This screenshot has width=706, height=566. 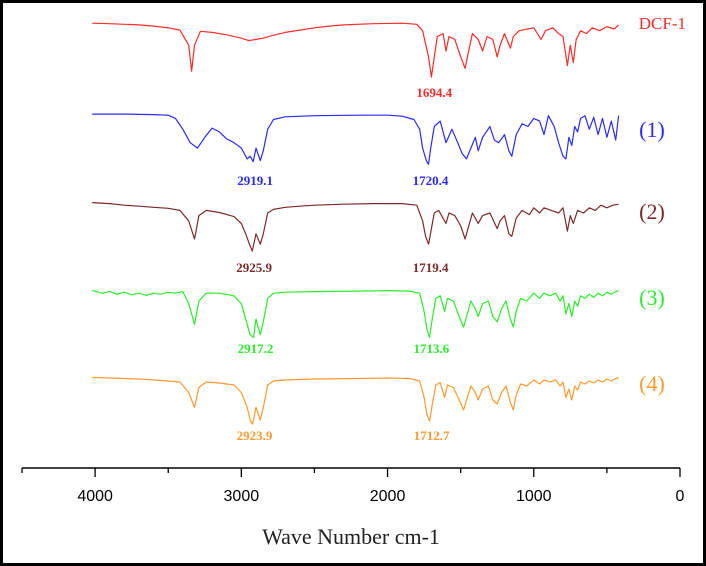 What do you see at coordinates (353, 486) in the screenshot?
I see `x-axis: 4000 3000 2000 1000 0` at bounding box center [353, 486].